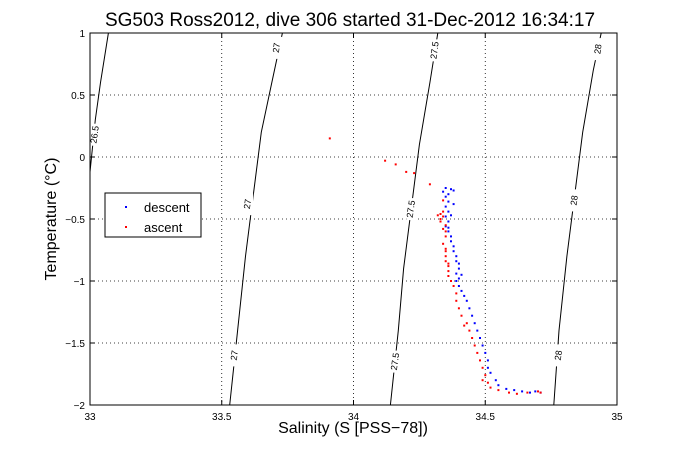  I want to click on x-tick-label: 35, so click(617, 417).